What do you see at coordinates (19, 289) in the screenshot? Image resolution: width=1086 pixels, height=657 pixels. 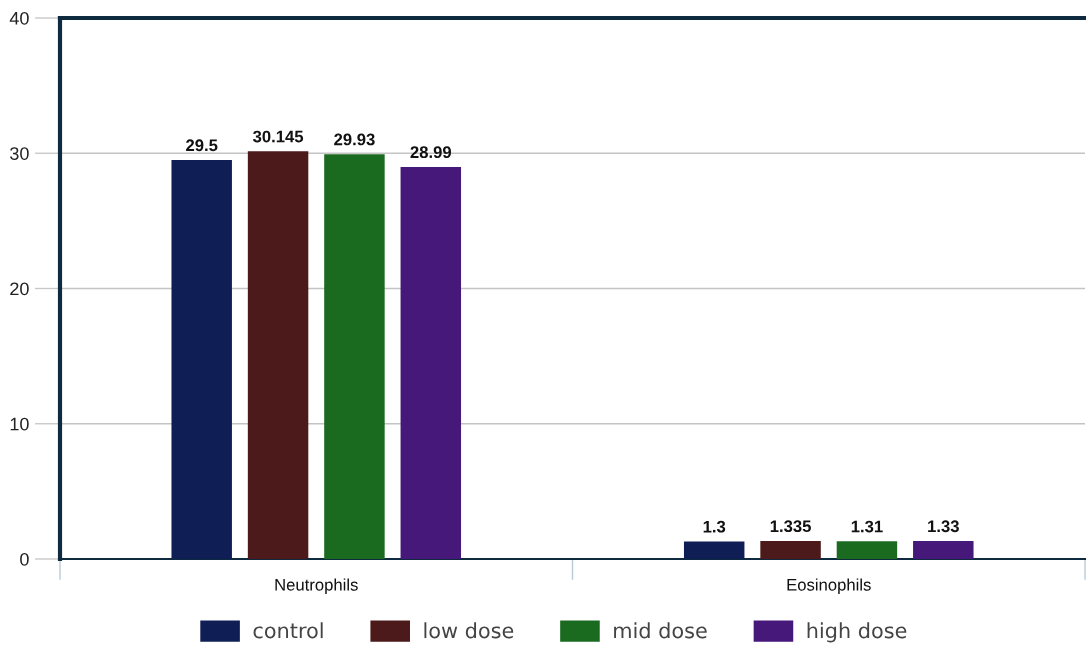 I see `y-tick-label: 20` at bounding box center [19, 289].